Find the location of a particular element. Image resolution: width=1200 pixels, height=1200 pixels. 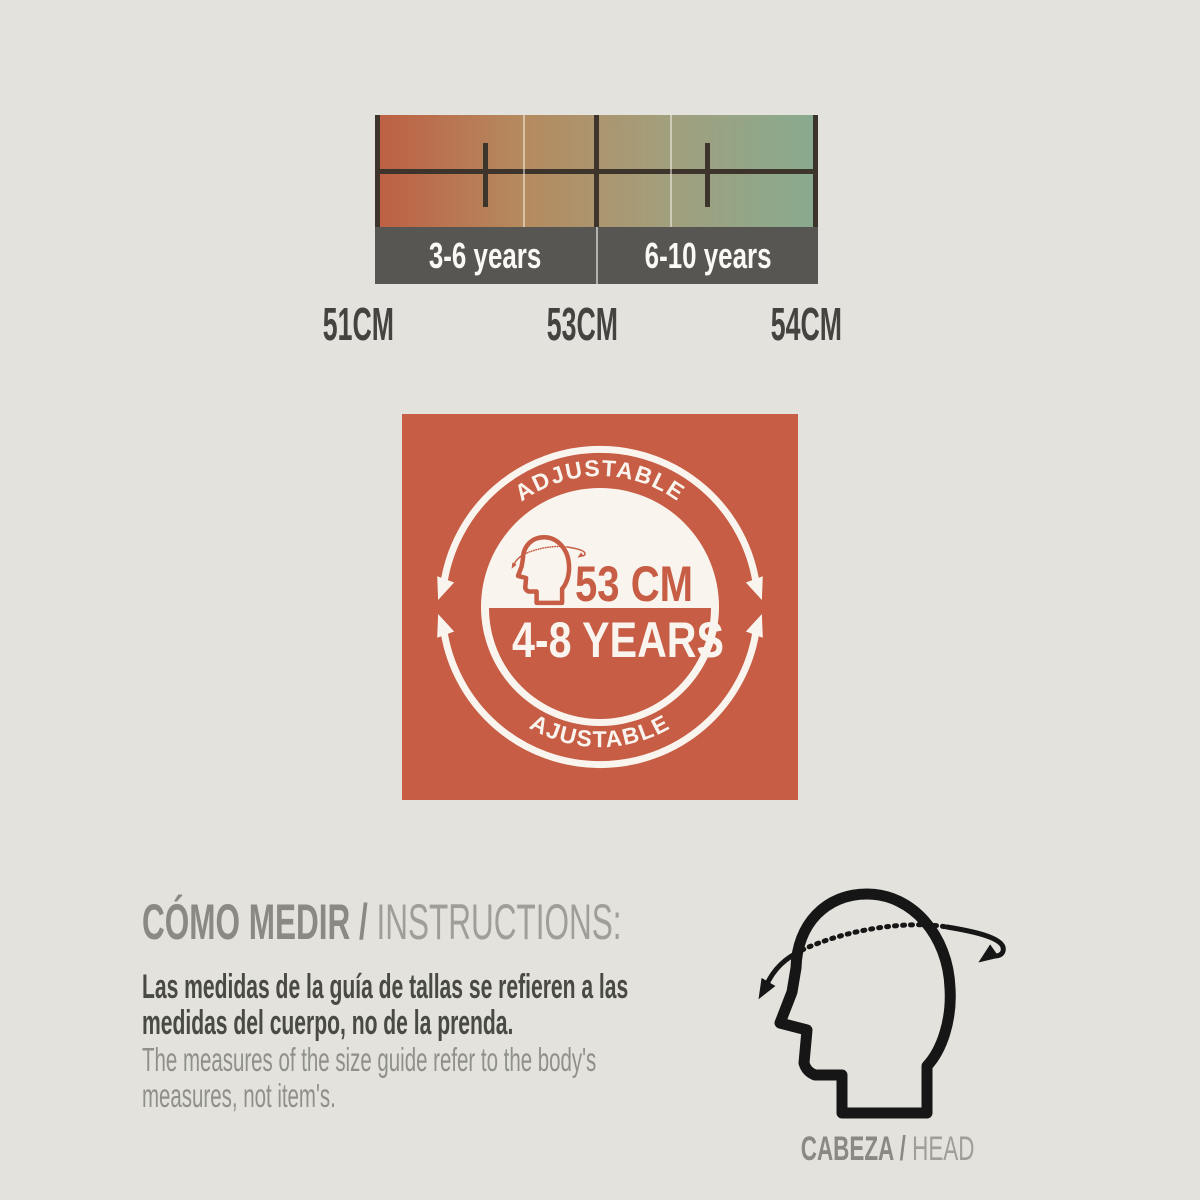

body-en-line: measures, not item's. is located at coordinates (239, 1095).